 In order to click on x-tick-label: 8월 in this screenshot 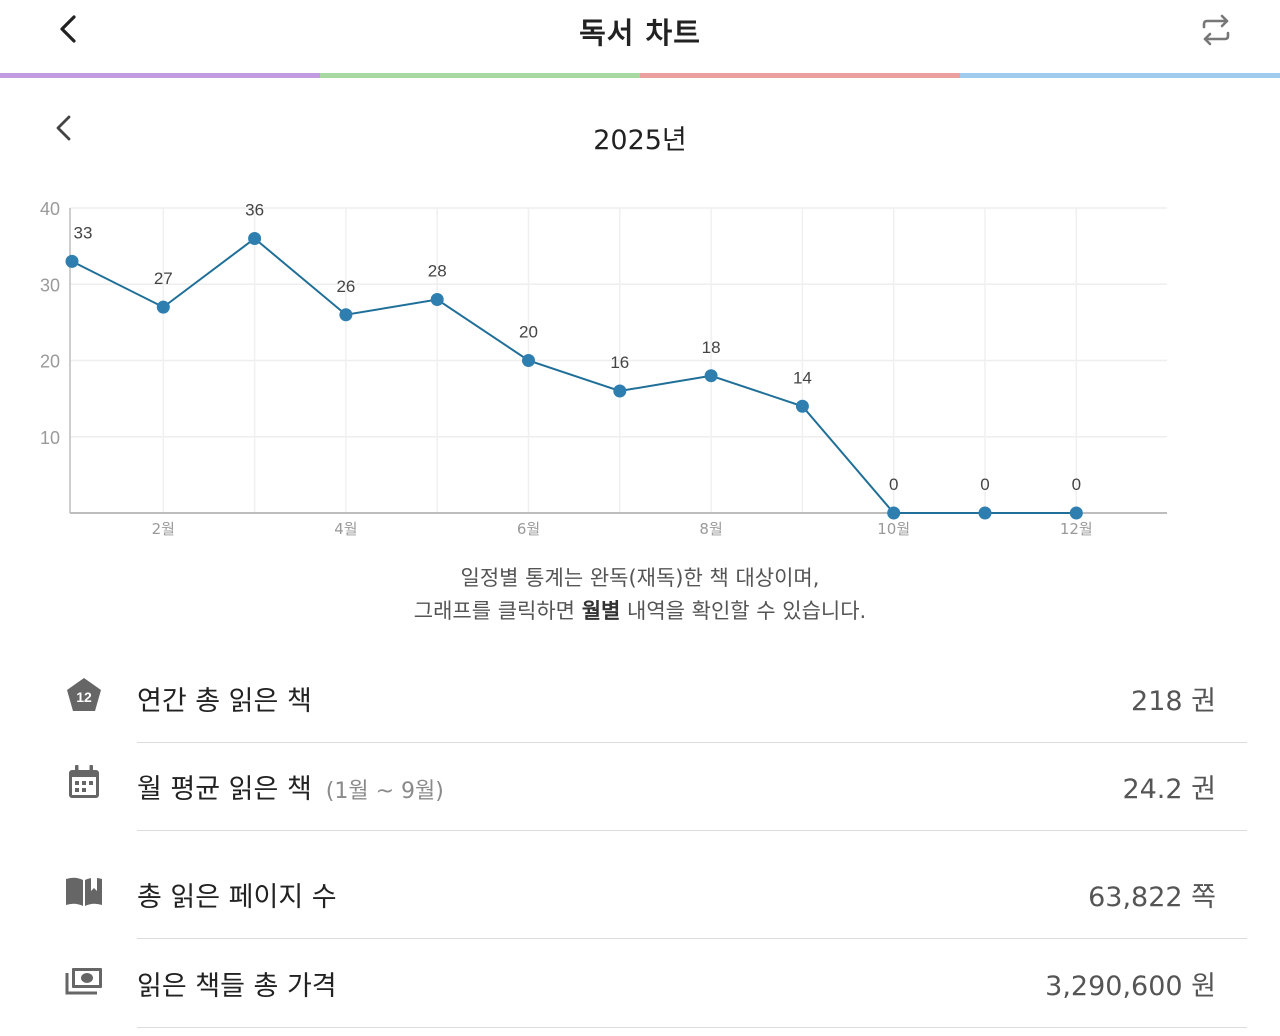, I will do `click(710, 529)`.